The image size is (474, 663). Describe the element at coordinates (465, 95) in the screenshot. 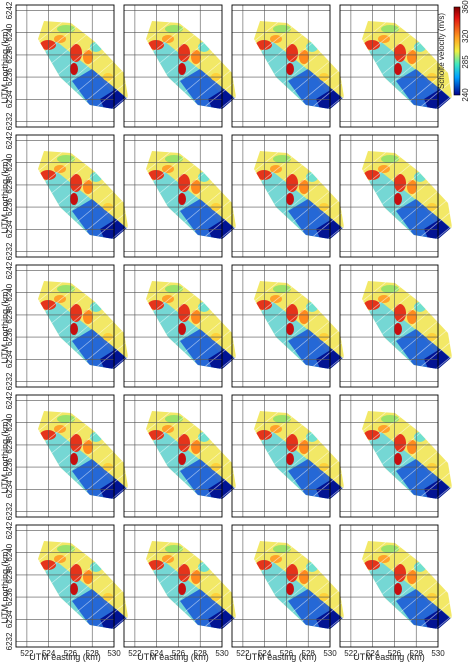

I see `colorbar-tick-label: 240` at that location.